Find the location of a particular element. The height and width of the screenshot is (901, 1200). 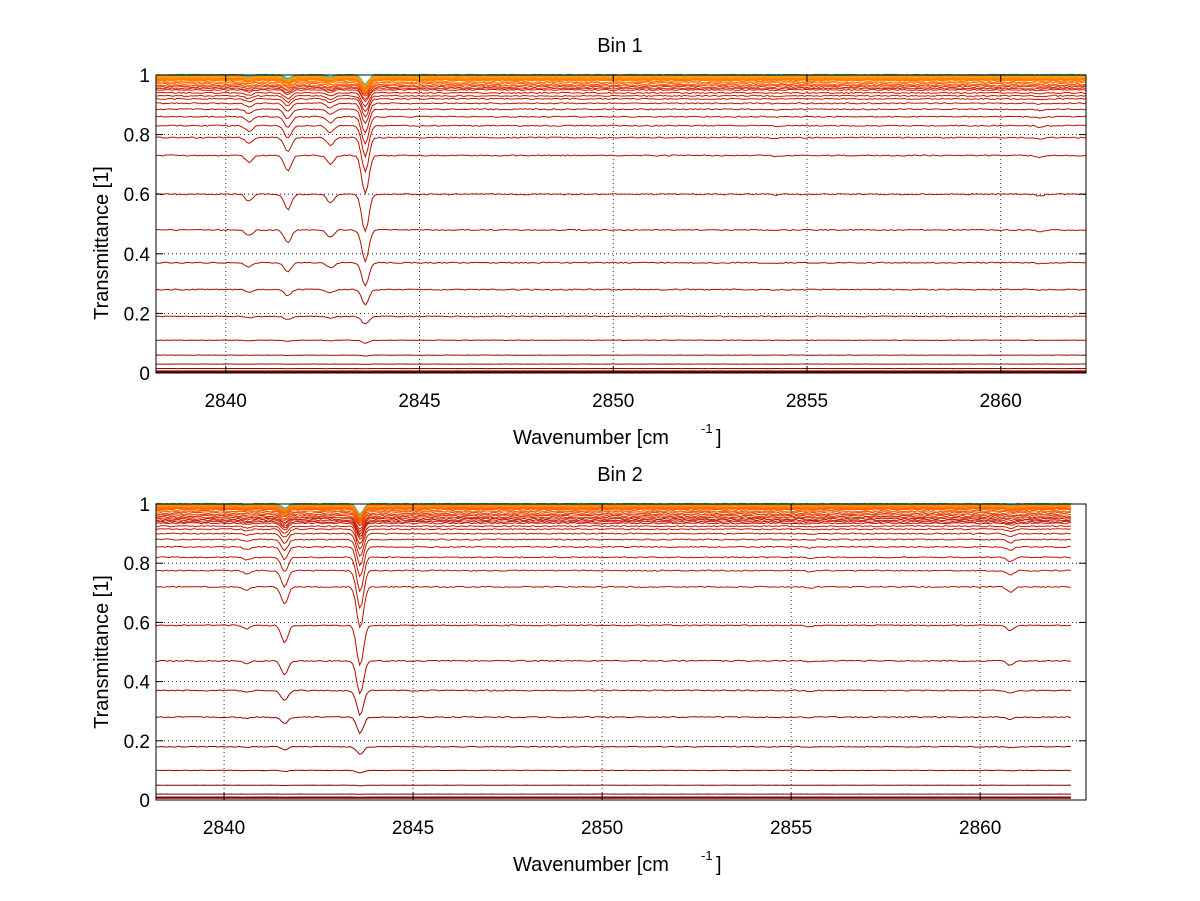

bin1-x-axis-label-sup: -1 is located at coordinates (707, 428).